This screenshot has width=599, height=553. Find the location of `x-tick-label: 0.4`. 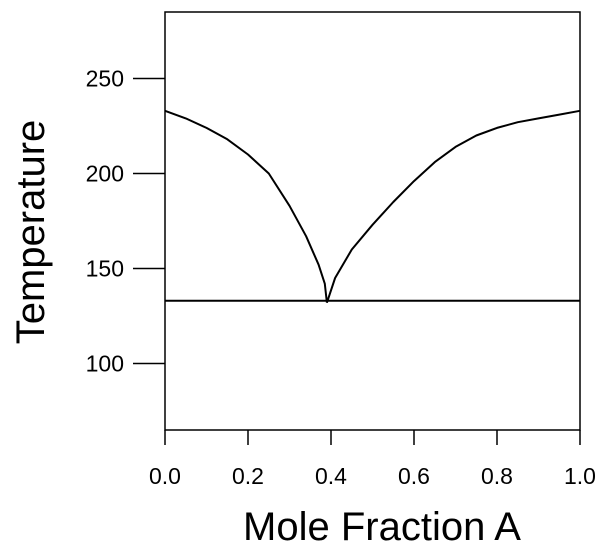

x-tick-label: 0.4 is located at coordinates (331, 476).